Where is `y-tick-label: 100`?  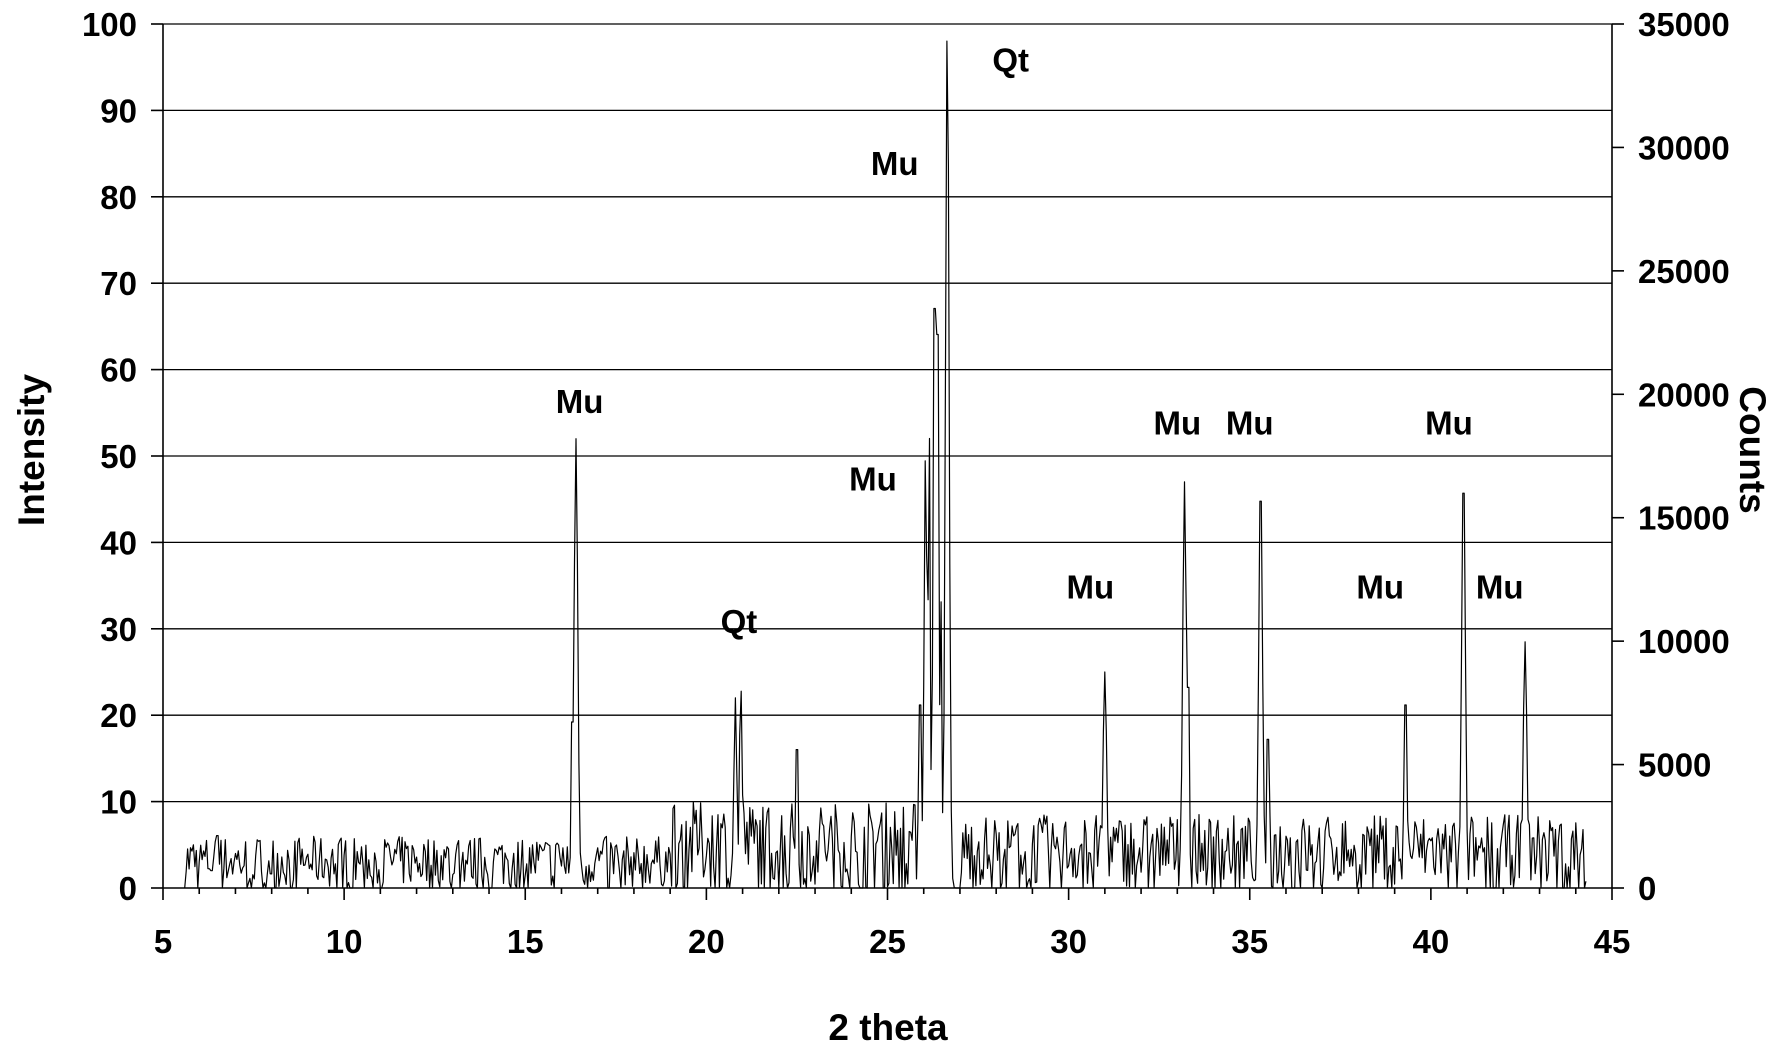
y-tick-label: 100 is located at coordinates (109, 24).